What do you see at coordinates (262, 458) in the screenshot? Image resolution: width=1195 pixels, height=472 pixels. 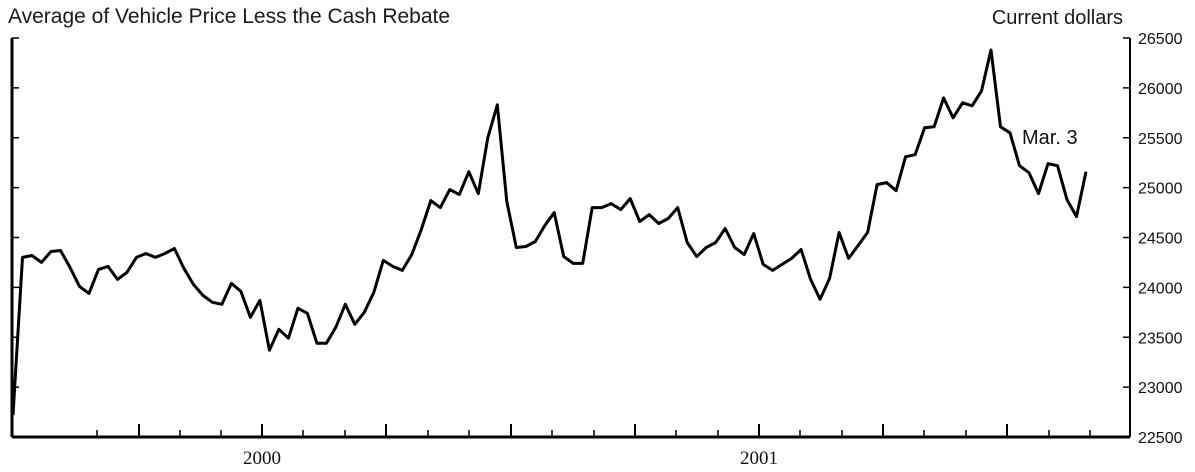 I see `x-tick-label: 2000` at bounding box center [262, 458].